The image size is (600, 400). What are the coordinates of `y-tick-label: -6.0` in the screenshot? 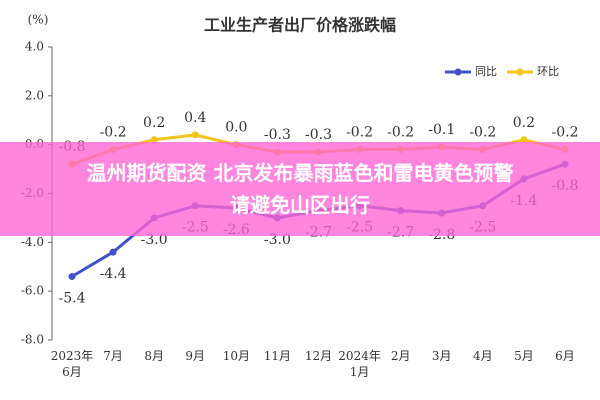 It's located at (32, 291).